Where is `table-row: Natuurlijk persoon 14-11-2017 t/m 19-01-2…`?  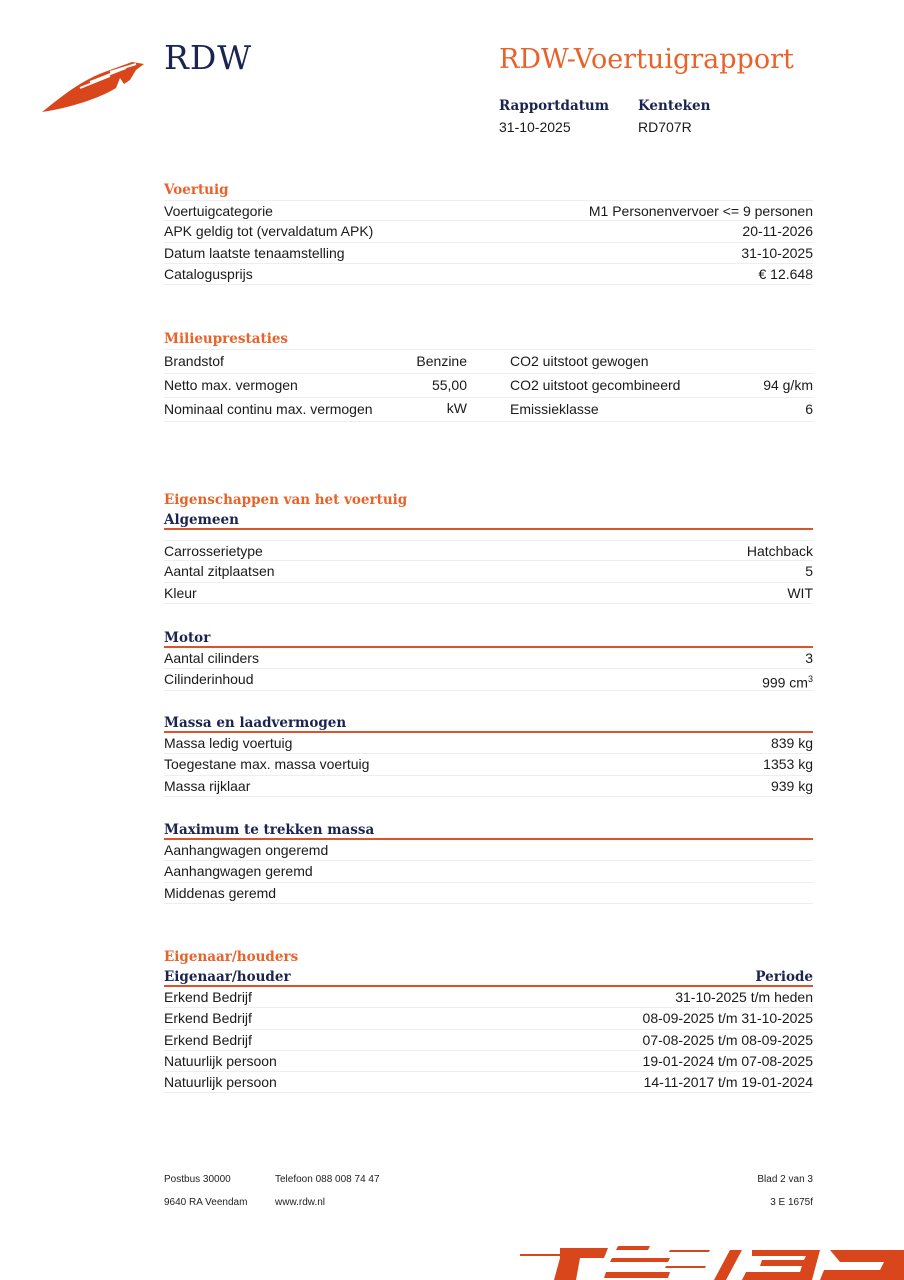
table-row: Natuurlijk persoon 14-11-2017 t/m 19-01-2… is located at coordinates (488, 1083).